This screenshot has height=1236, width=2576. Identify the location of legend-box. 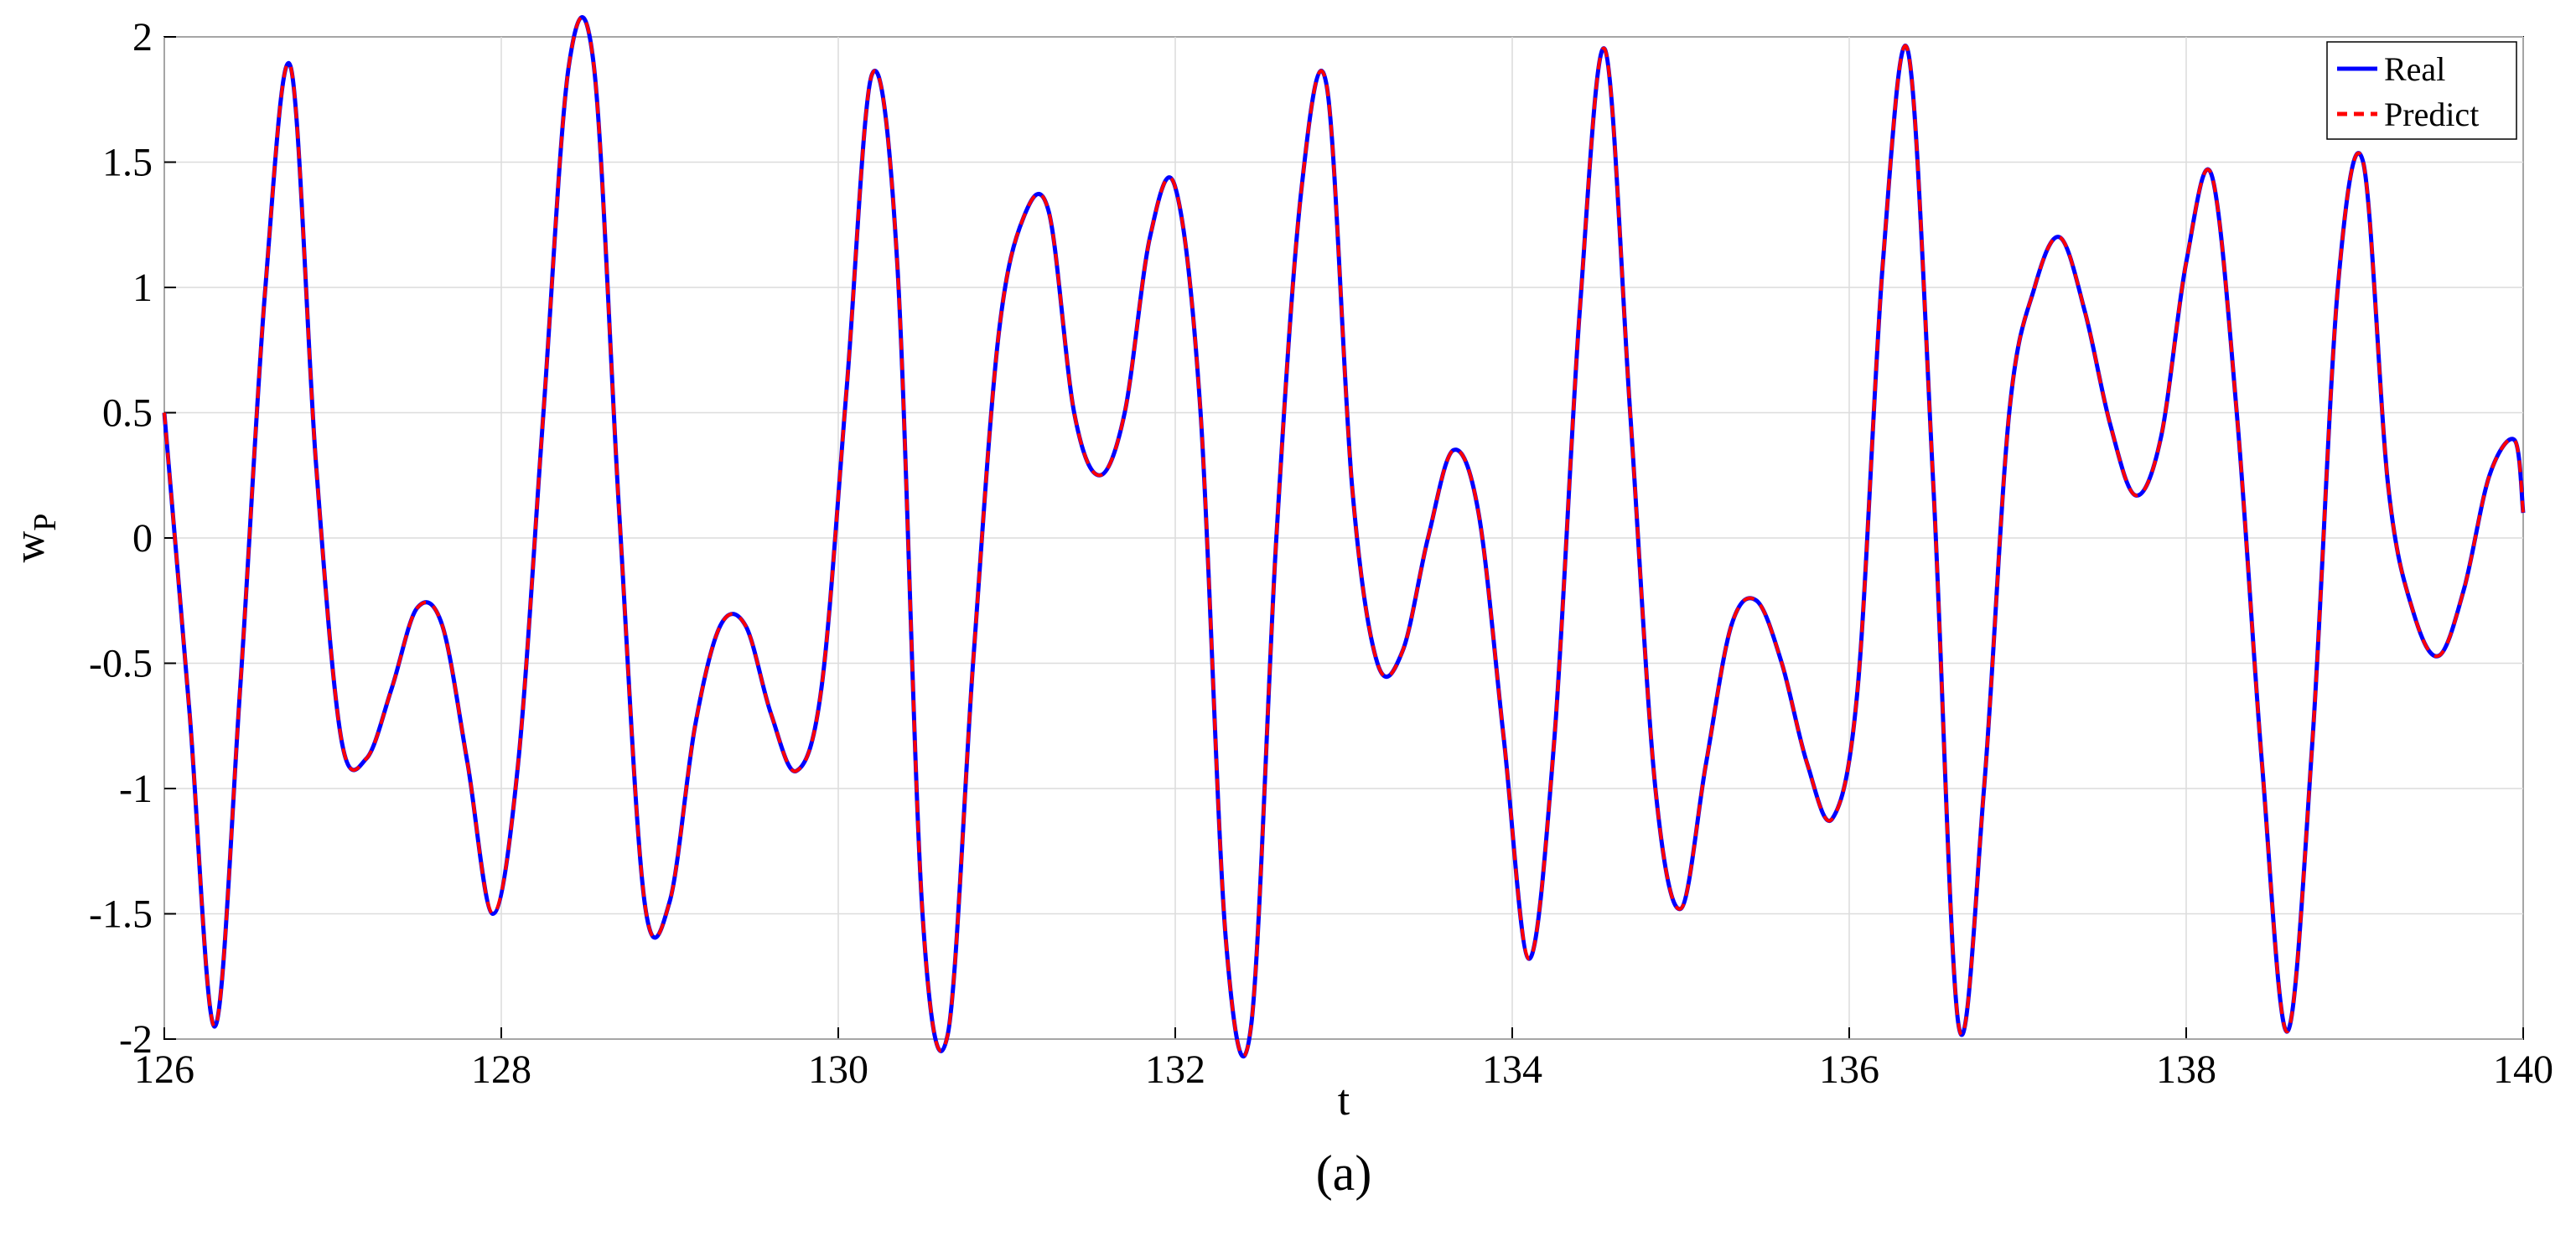
(2421, 90).